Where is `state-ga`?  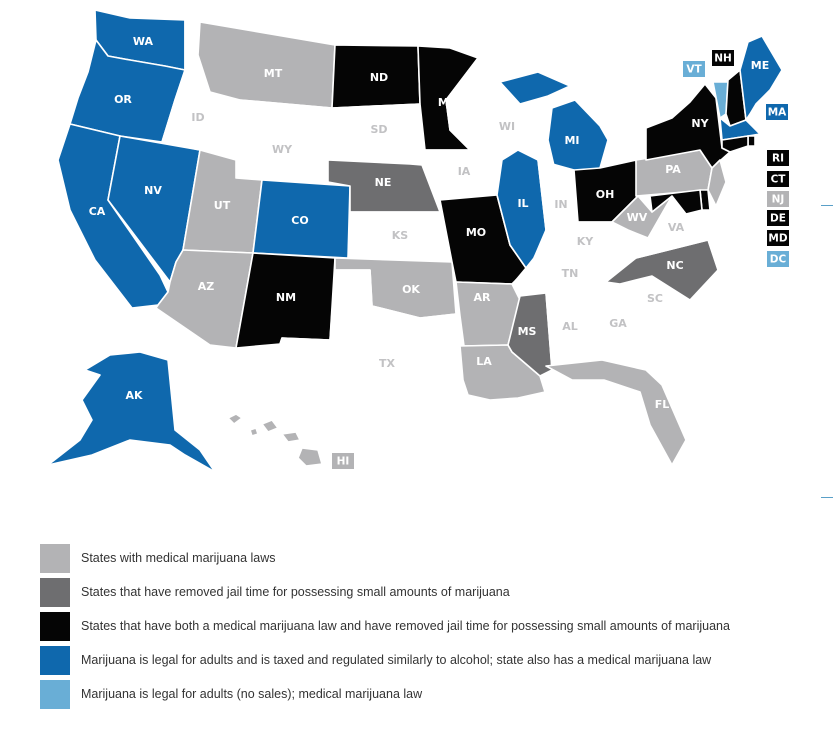 state-ga is located at coordinates (620, 327).